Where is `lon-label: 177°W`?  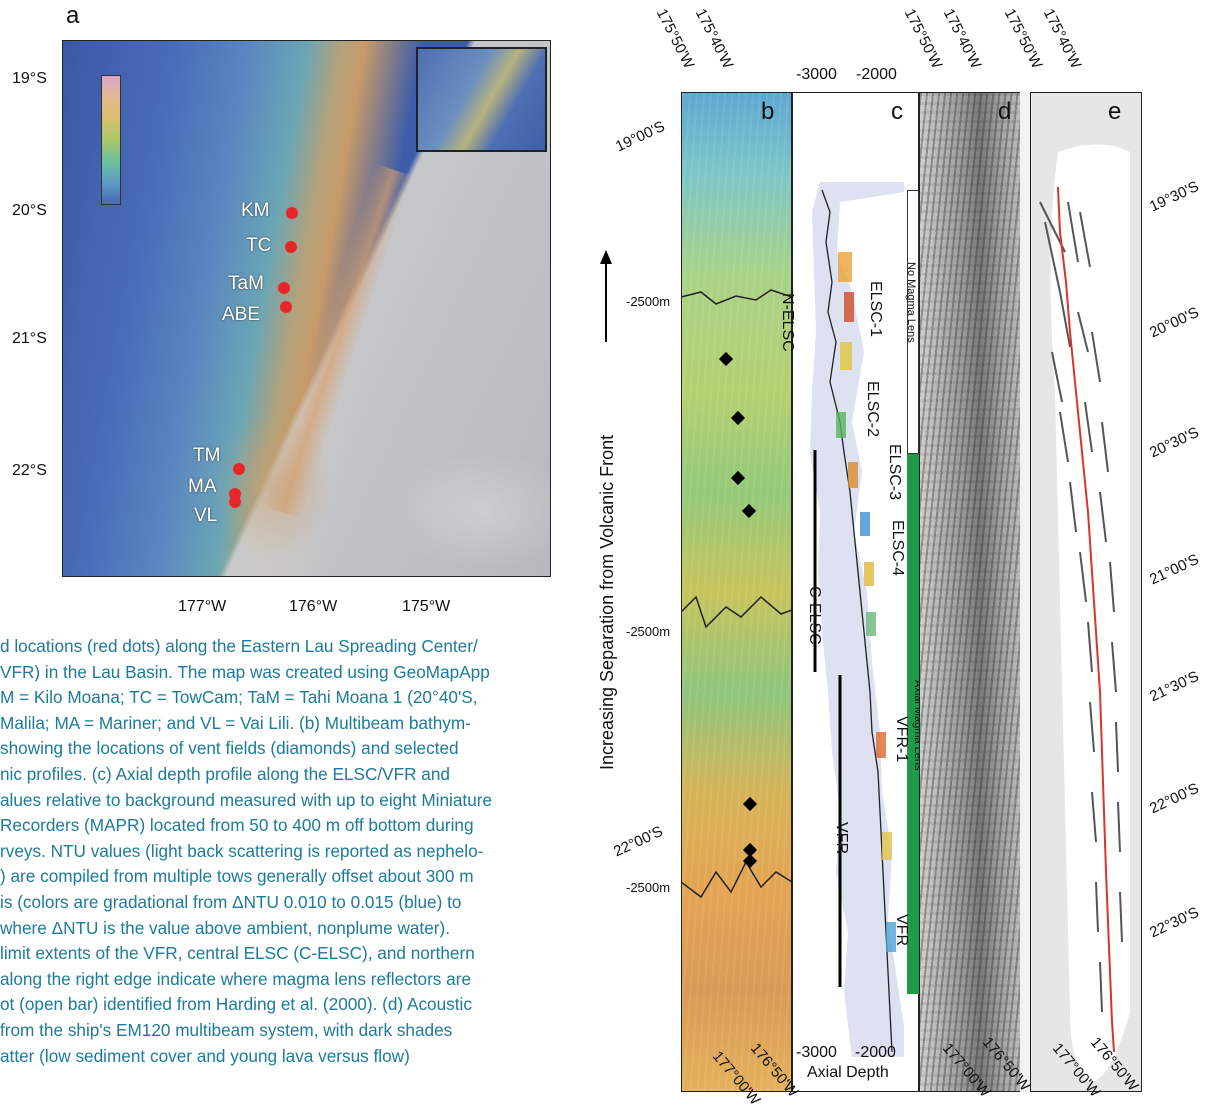
lon-label: 177°W is located at coordinates (202, 606).